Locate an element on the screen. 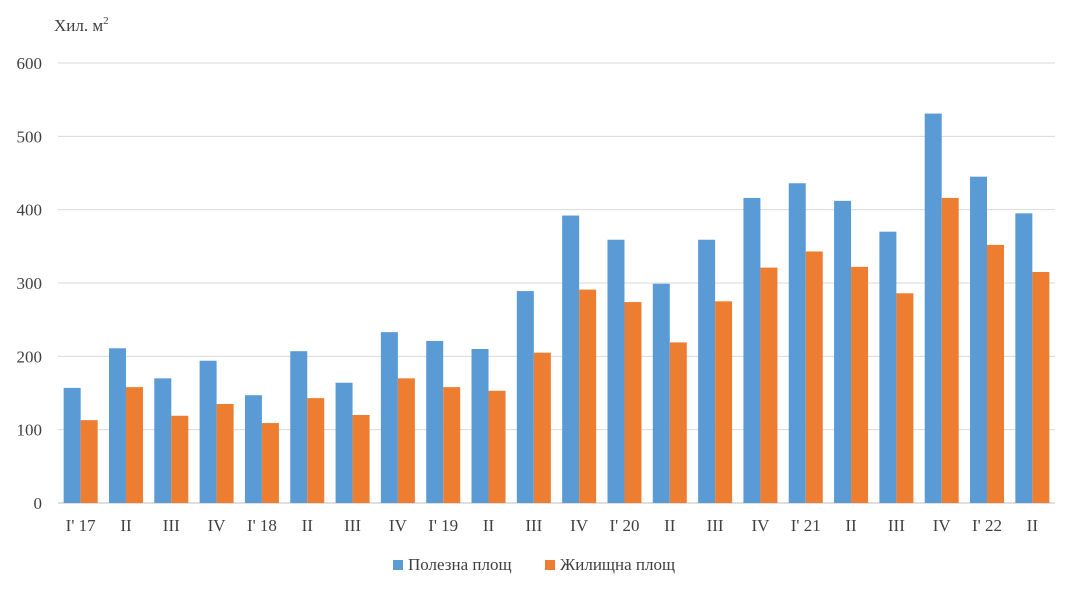  y-tick-label: 400 is located at coordinates (30, 210).